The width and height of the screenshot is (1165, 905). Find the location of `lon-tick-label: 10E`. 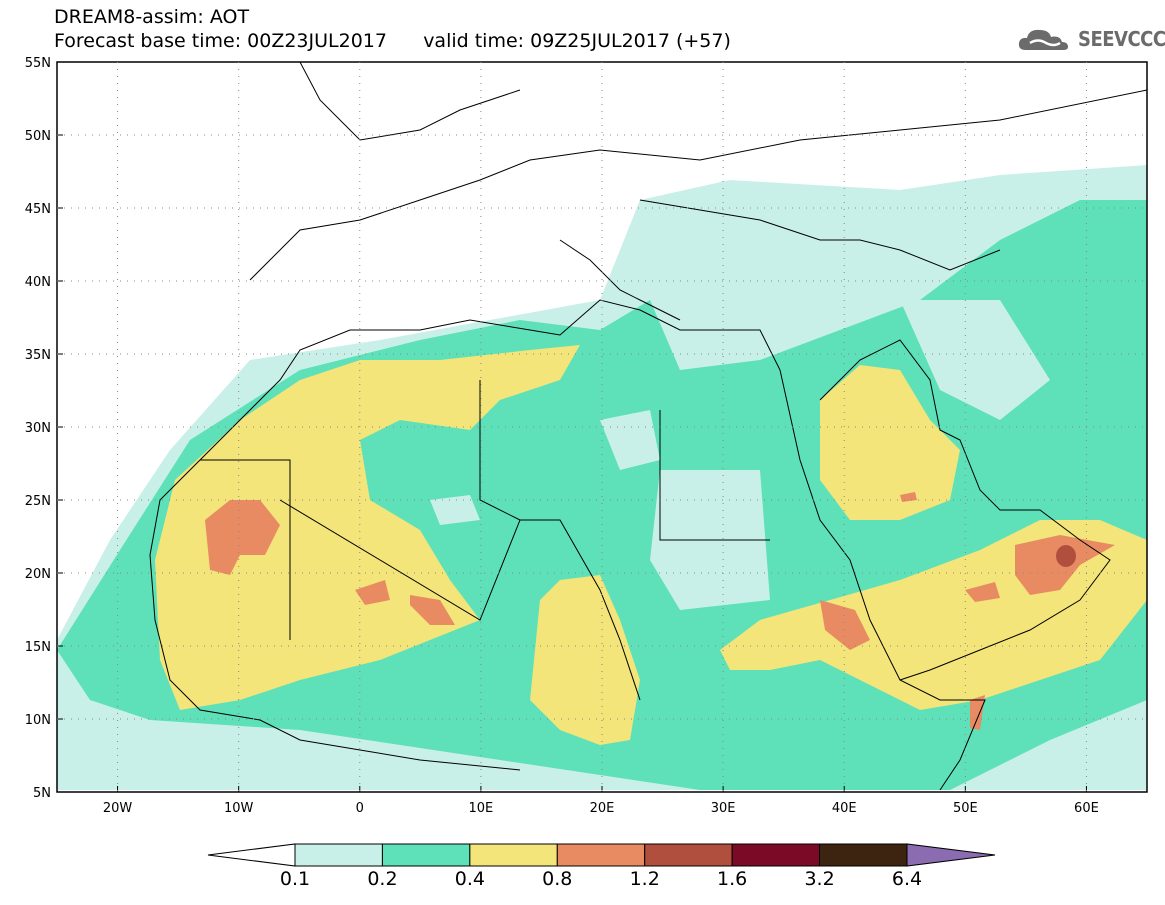

lon-tick-label: 10E is located at coordinates (481, 808).